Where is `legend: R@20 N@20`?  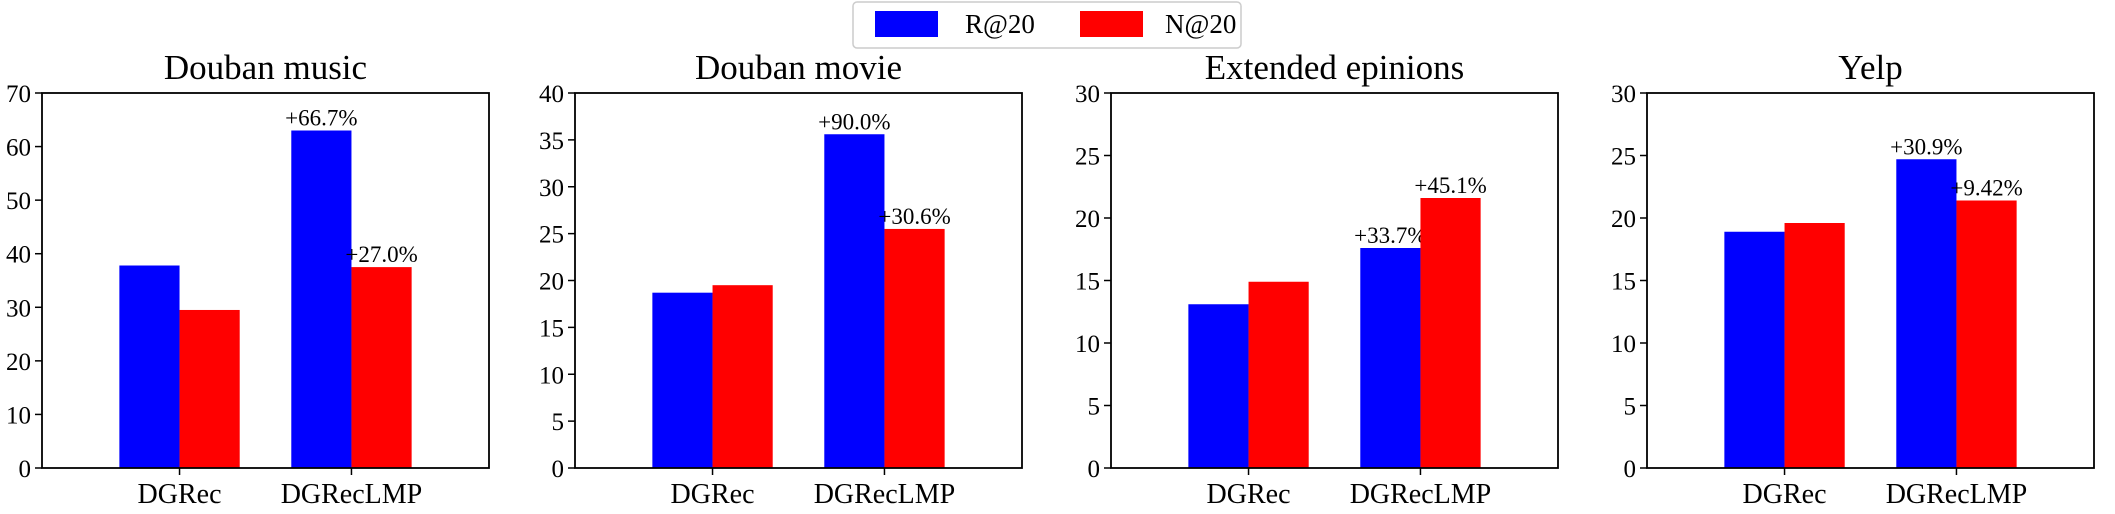 legend: R@20 N@20 is located at coordinates (1047, 25).